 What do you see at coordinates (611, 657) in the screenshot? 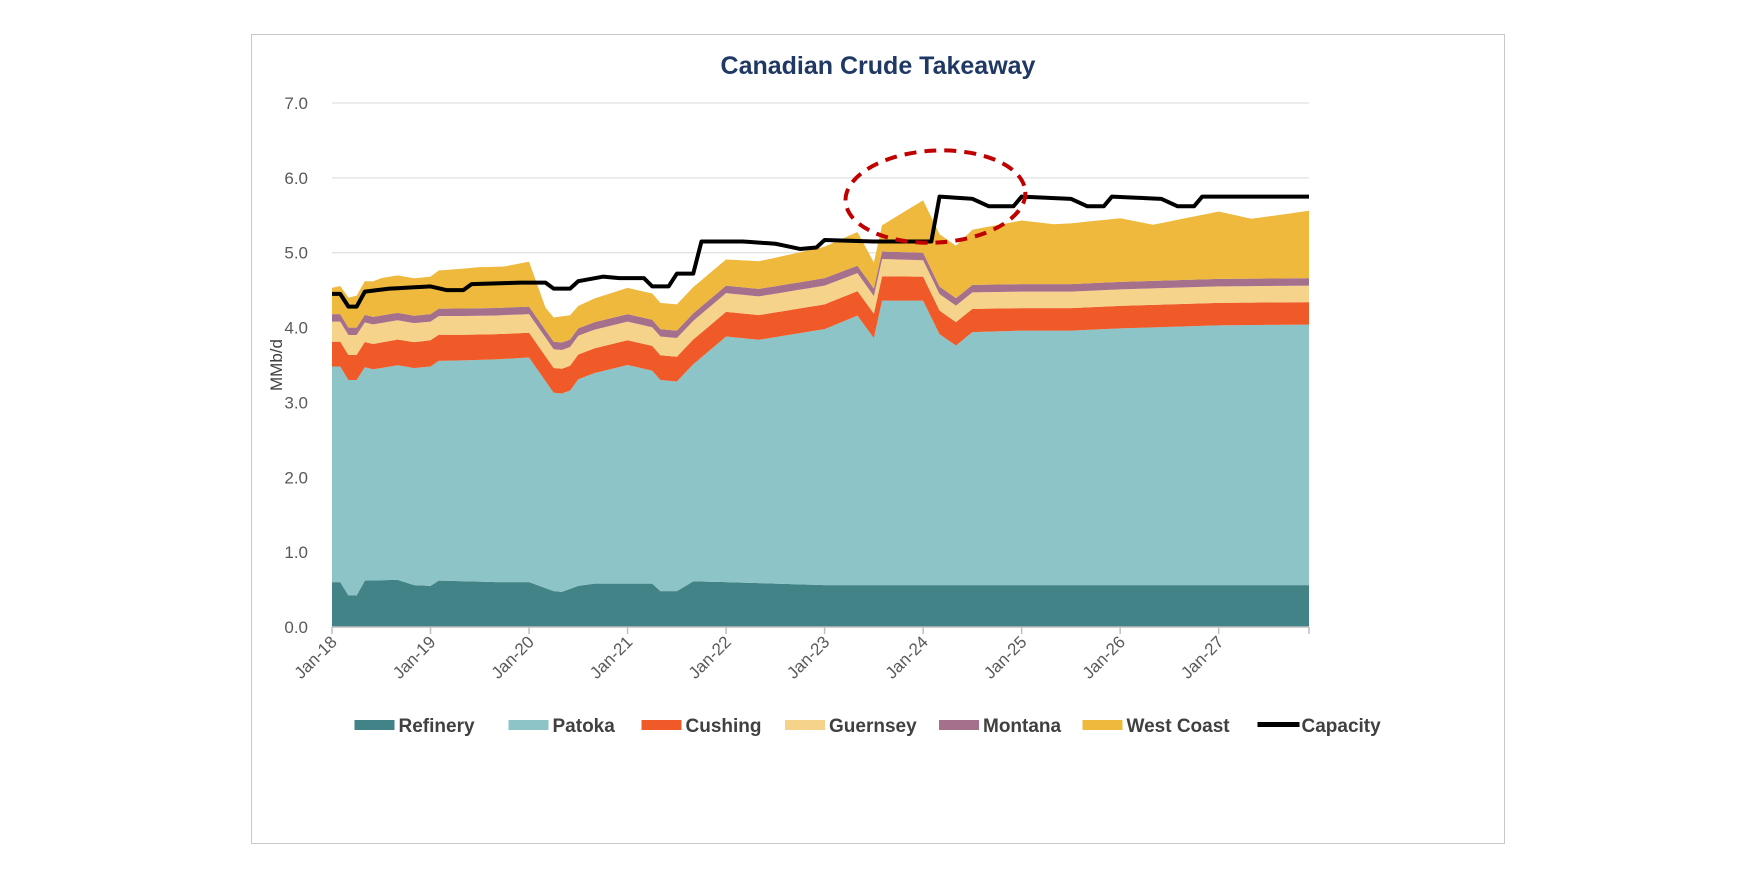
I see `x-tick-label: Jan-21` at bounding box center [611, 657].